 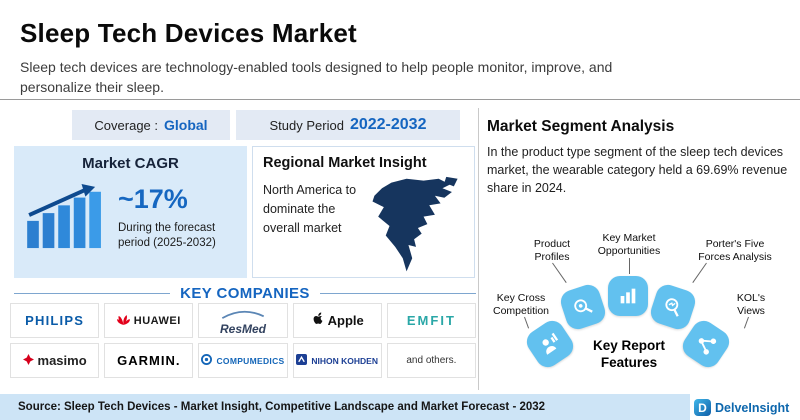 I want to click on regional-insight-title: Regional Market Insight, so click(x=345, y=163).